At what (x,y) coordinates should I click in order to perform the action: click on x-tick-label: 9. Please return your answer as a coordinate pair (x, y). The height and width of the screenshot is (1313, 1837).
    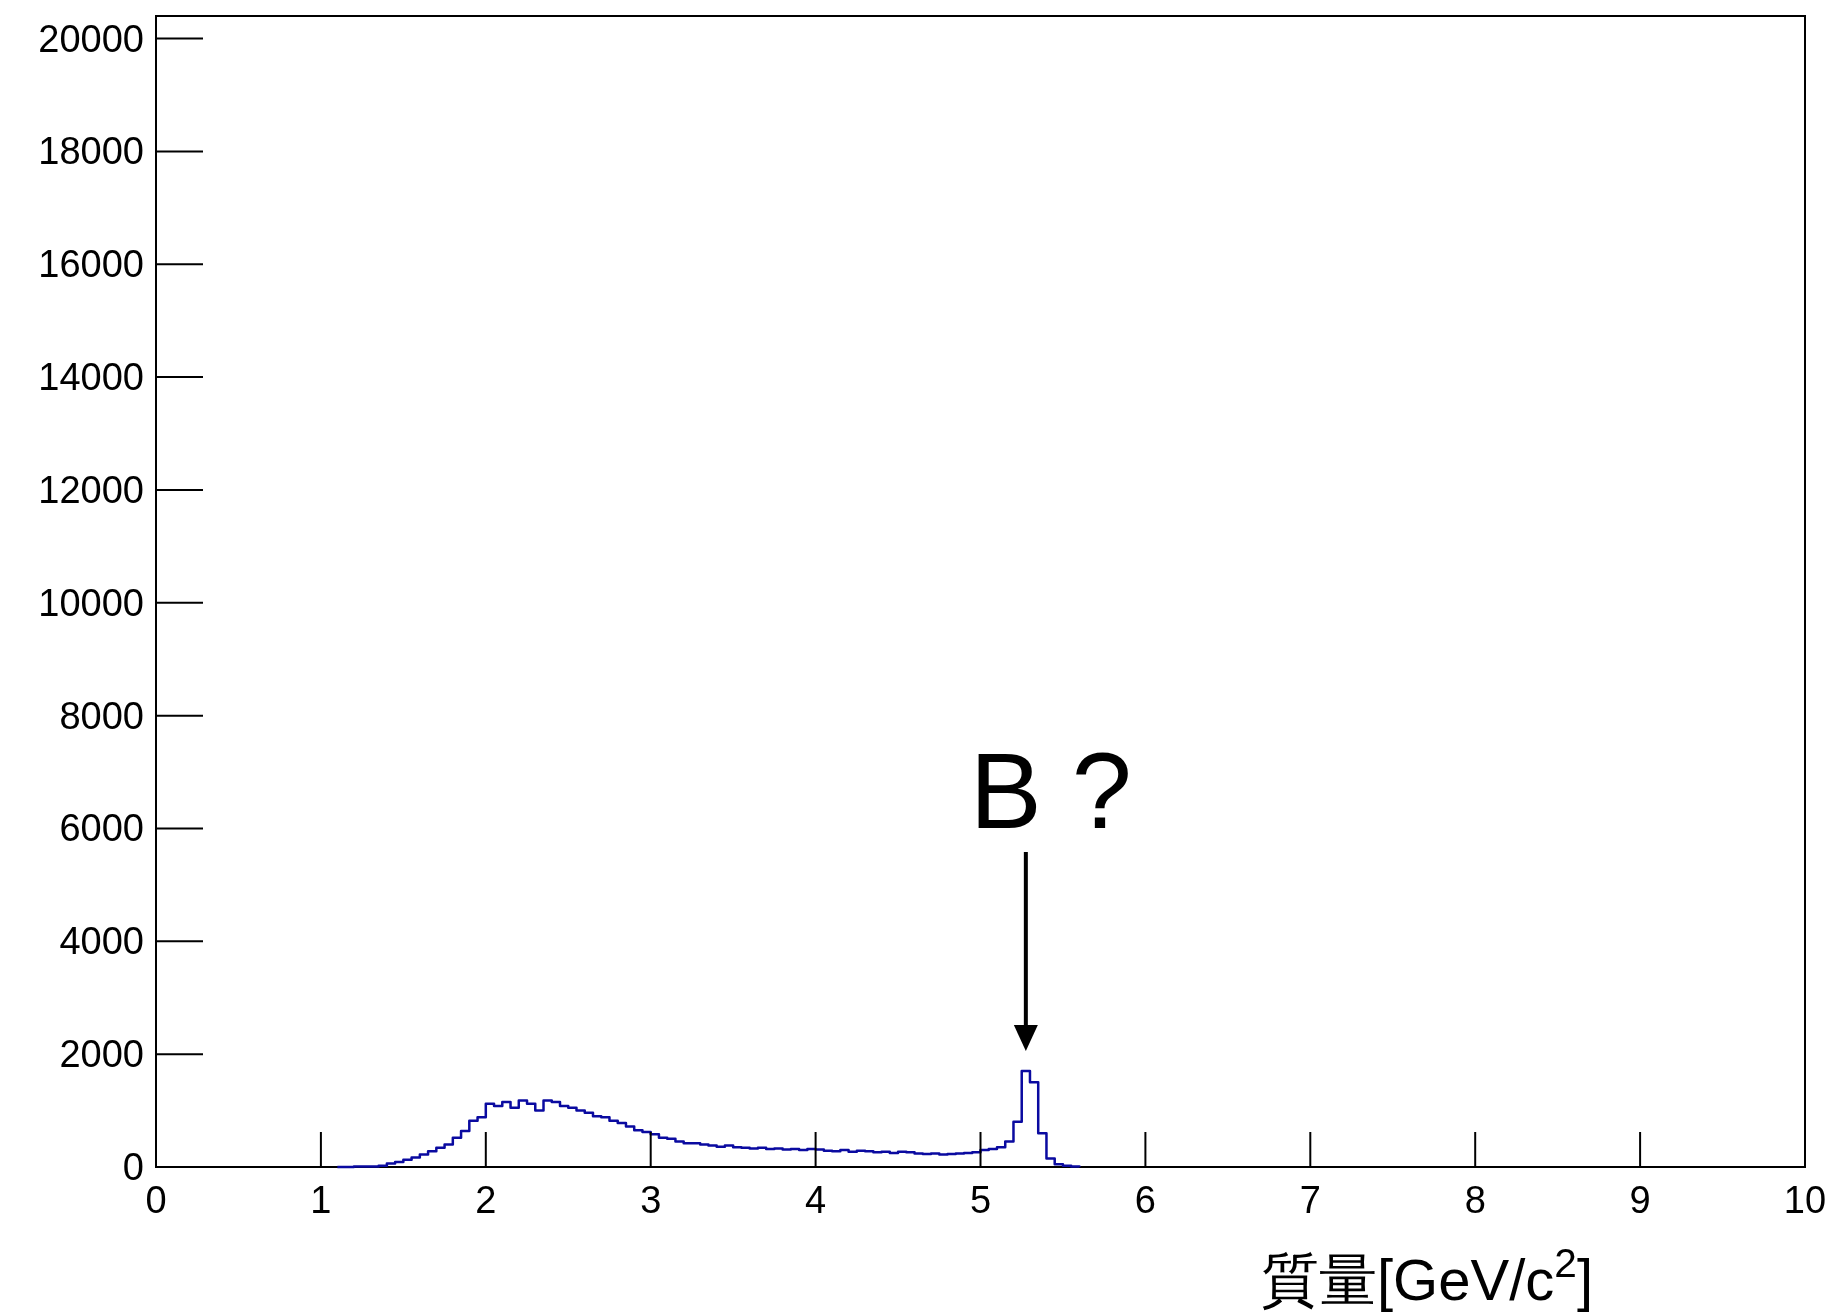
    Looking at the image, I should click on (1640, 1200).